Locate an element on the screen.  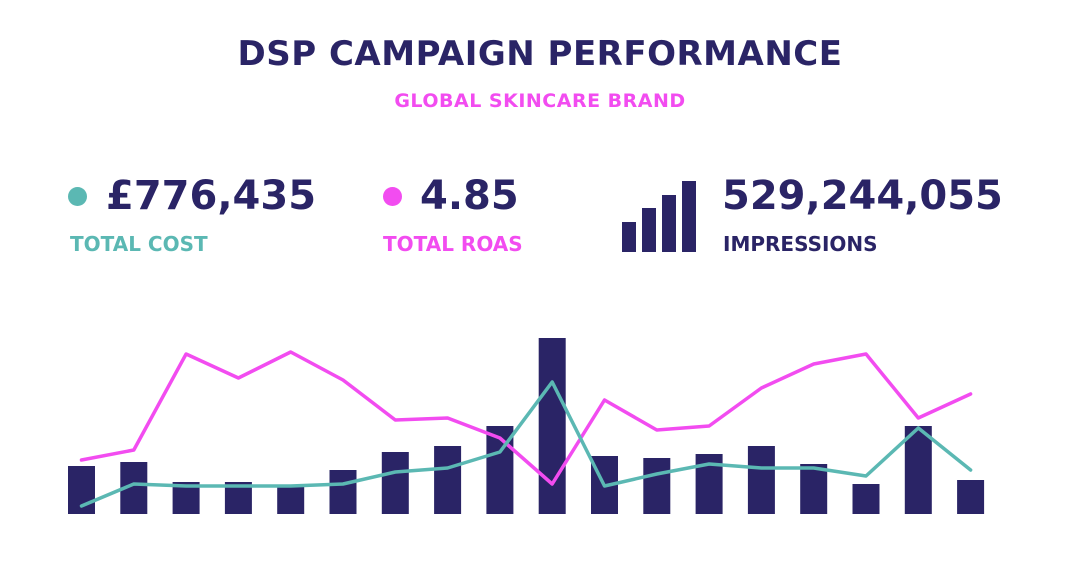
total-cost-value: £776,435 is located at coordinates (211, 196).